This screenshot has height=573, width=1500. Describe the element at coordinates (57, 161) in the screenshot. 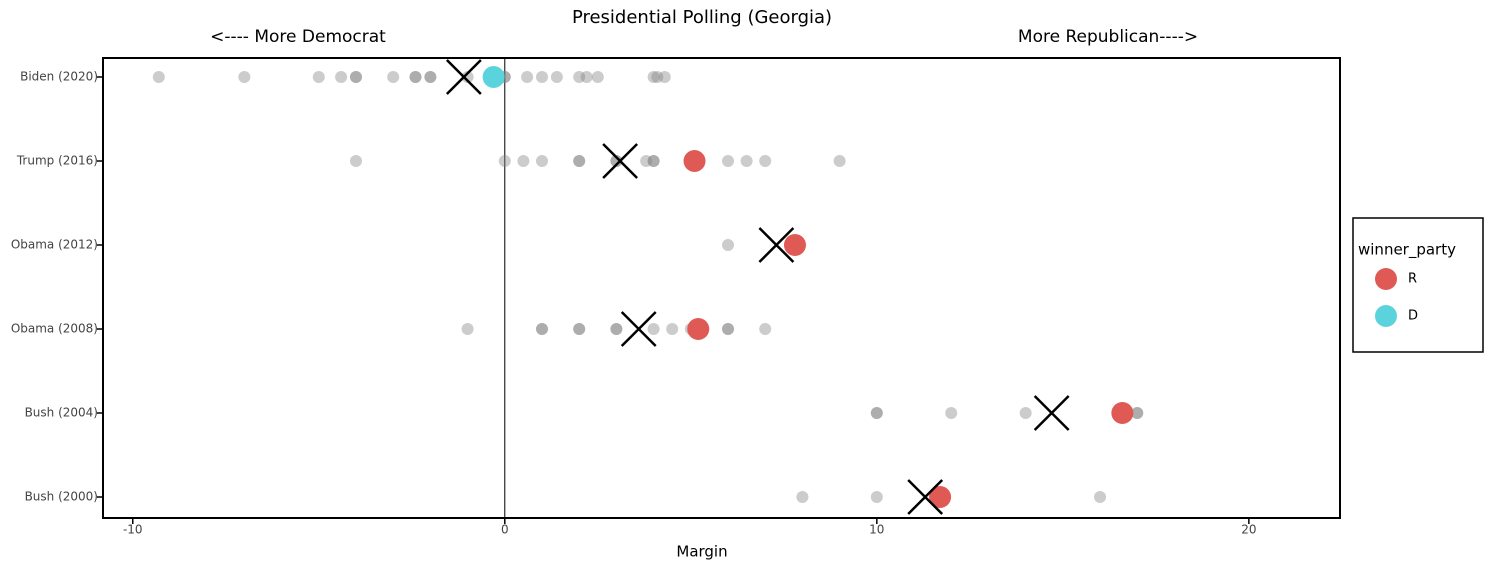

I see `y-tick-label: Trump (2016)` at that location.